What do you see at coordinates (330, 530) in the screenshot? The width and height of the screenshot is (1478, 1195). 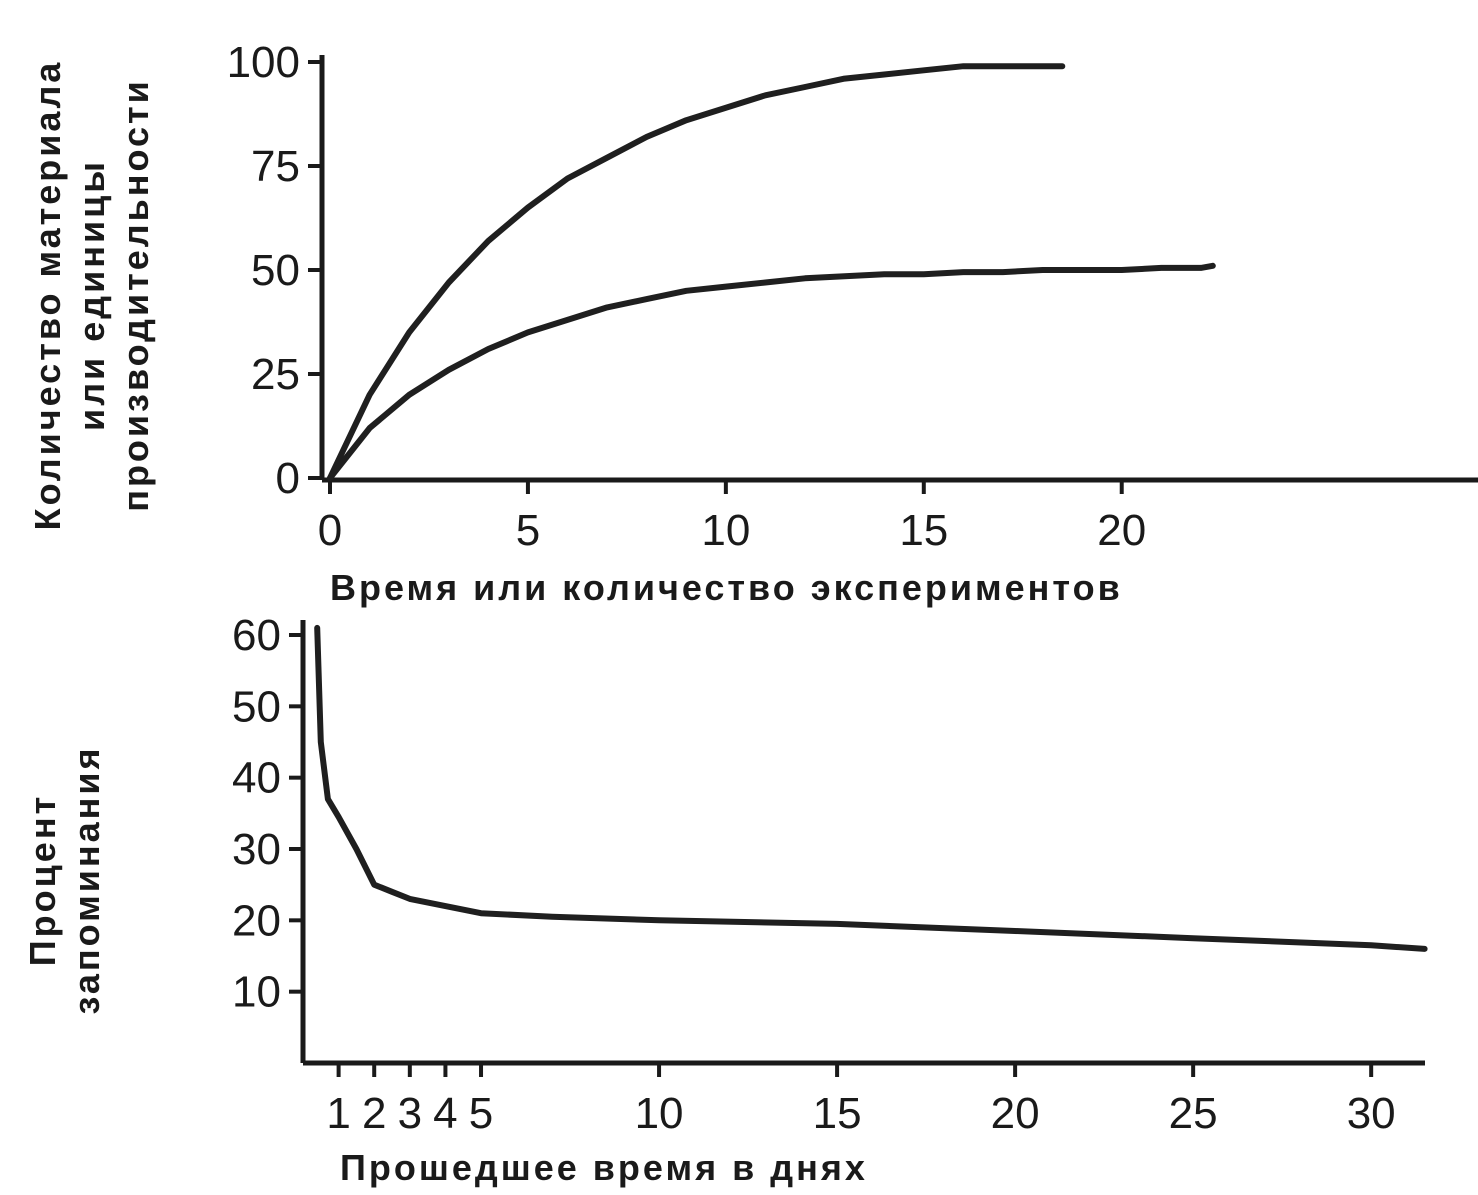 I see `top-x-tick-label: 0` at bounding box center [330, 530].